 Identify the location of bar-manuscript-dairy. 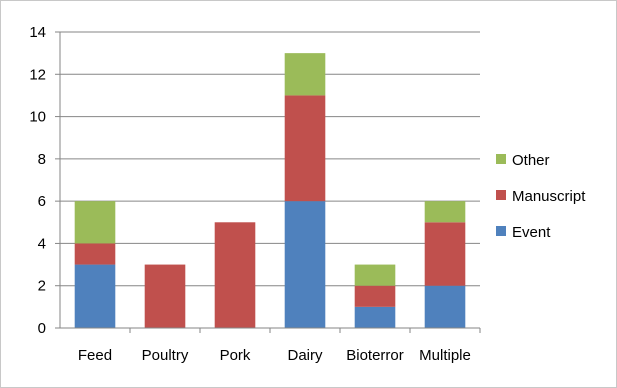
(305, 148).